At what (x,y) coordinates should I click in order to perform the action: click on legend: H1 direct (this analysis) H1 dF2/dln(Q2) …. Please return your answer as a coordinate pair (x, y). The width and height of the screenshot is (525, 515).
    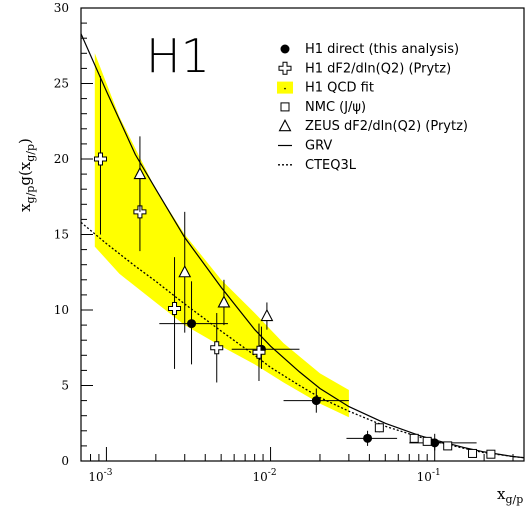
    Looking at the image, I should click on (372, 107).